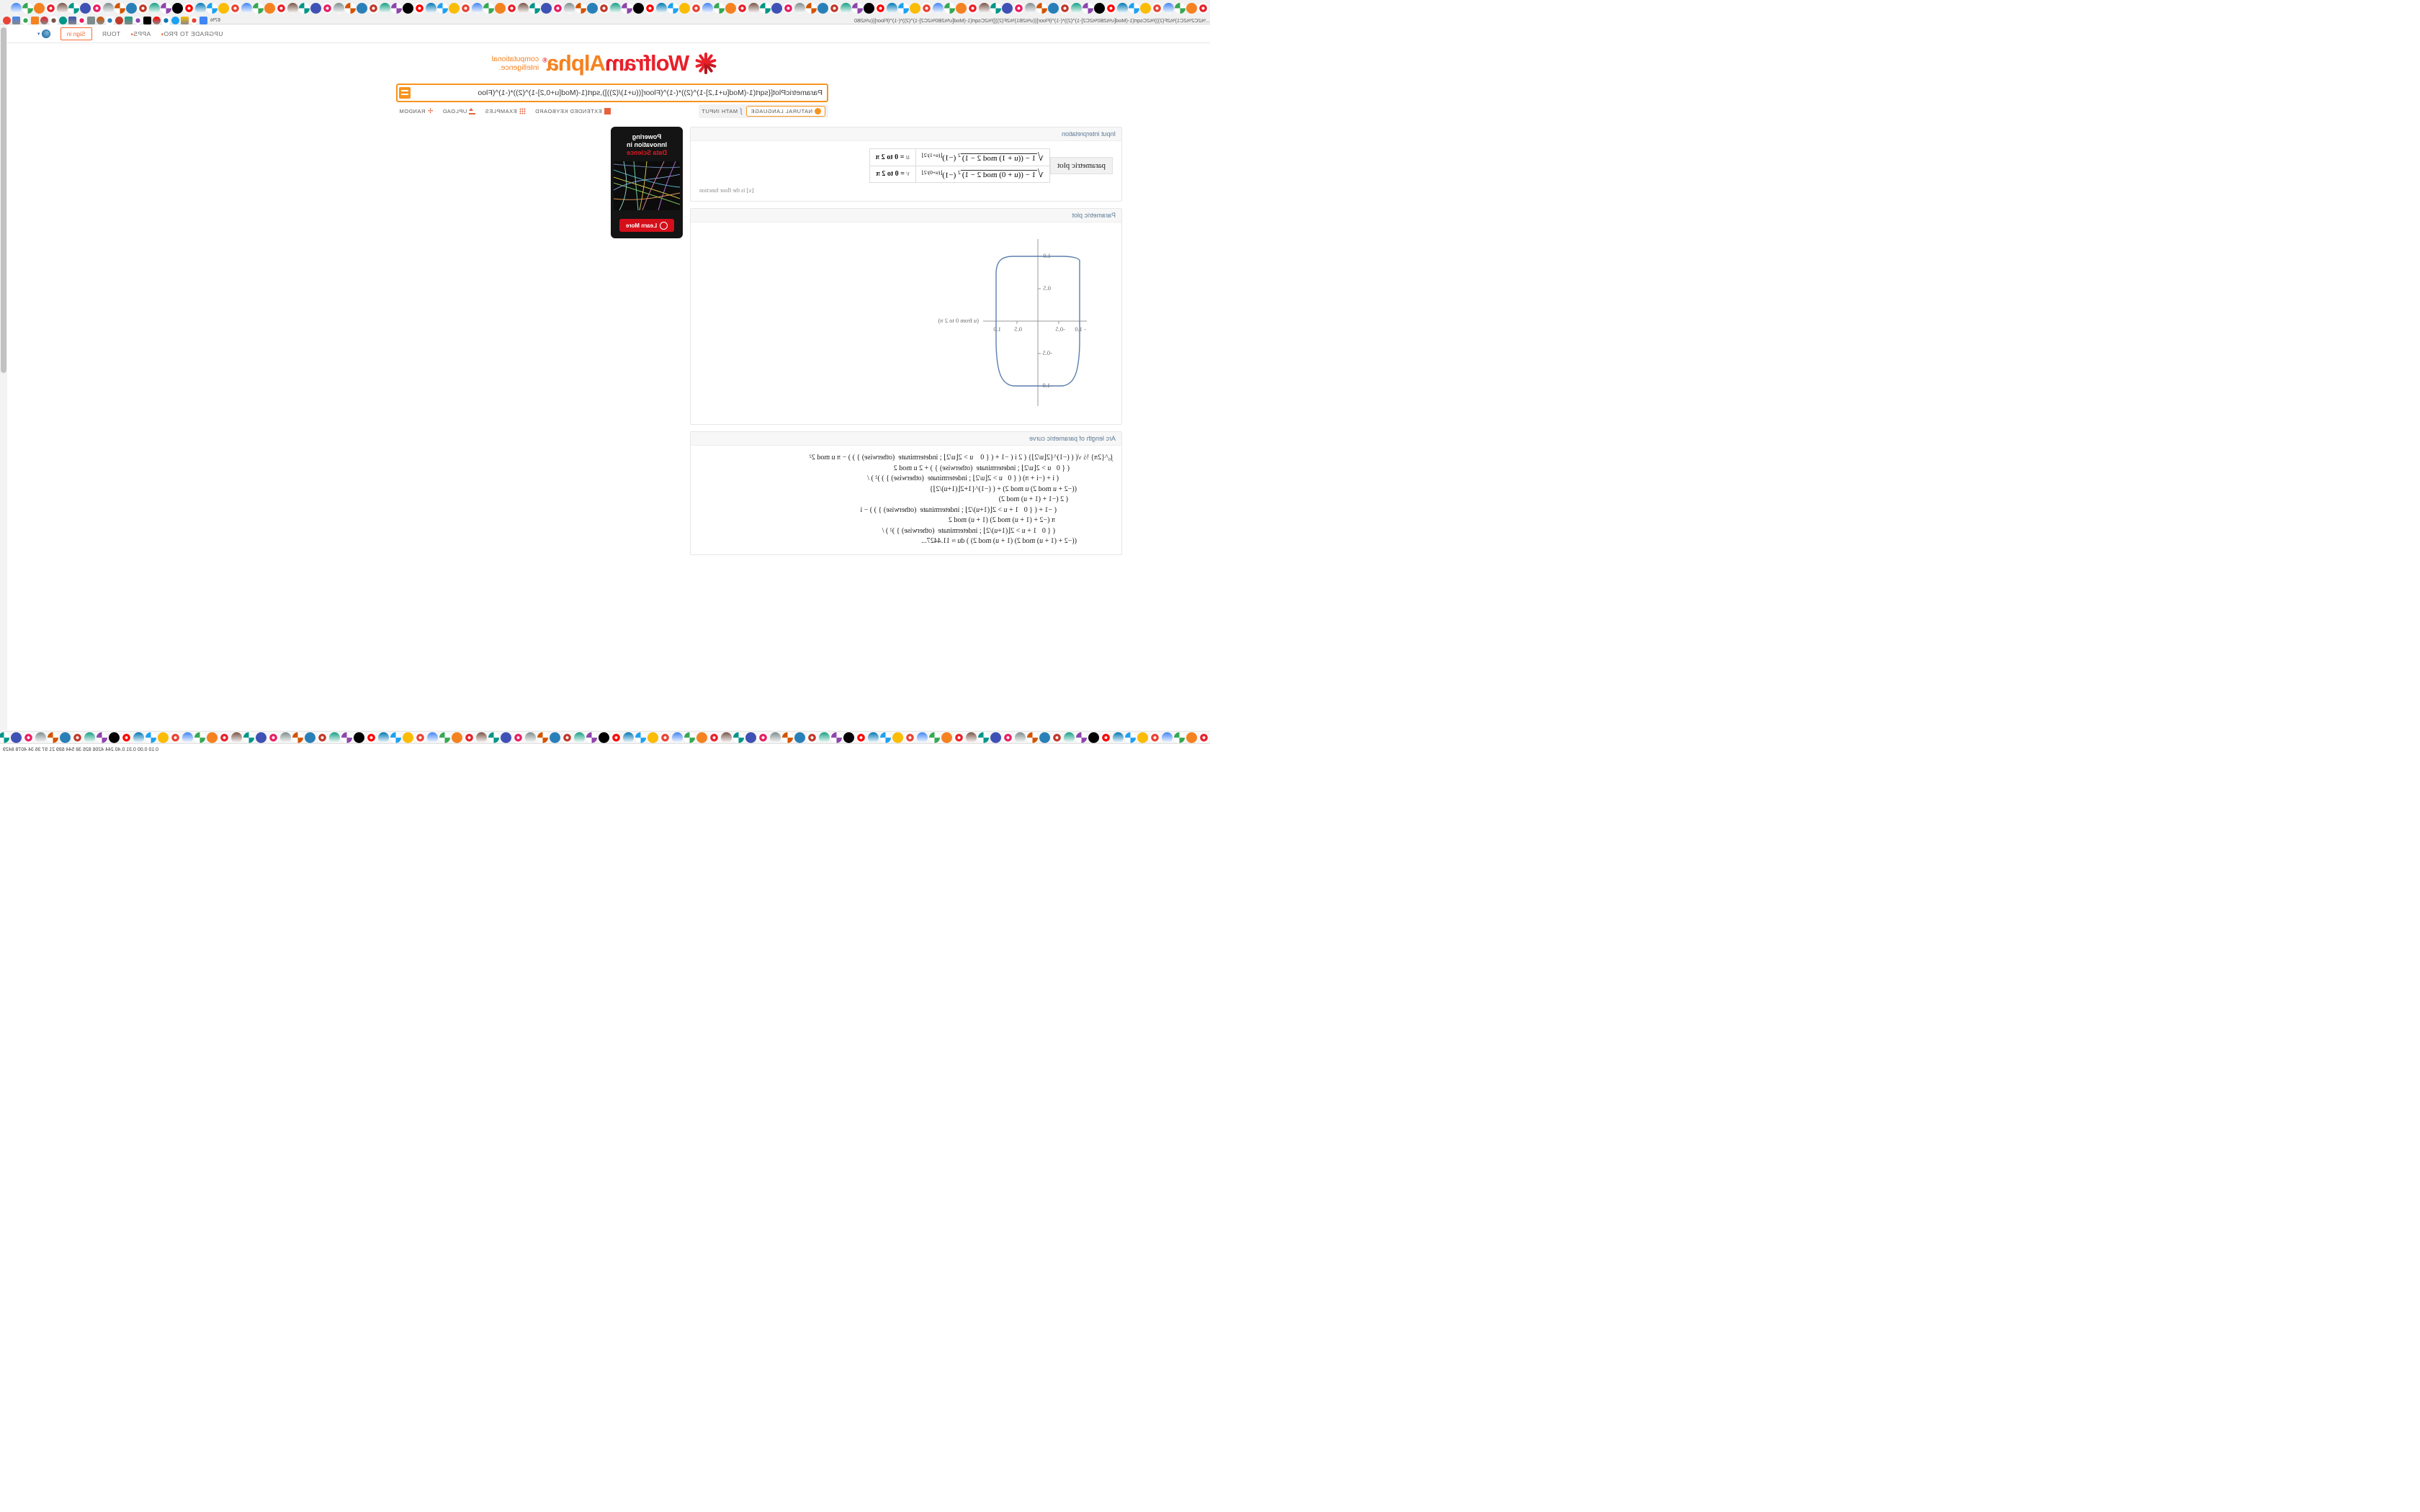 The image size is (2420, 1512). Describe the element at coordinates (119, 20) in the screenshot. I see `add-icon` at that location.